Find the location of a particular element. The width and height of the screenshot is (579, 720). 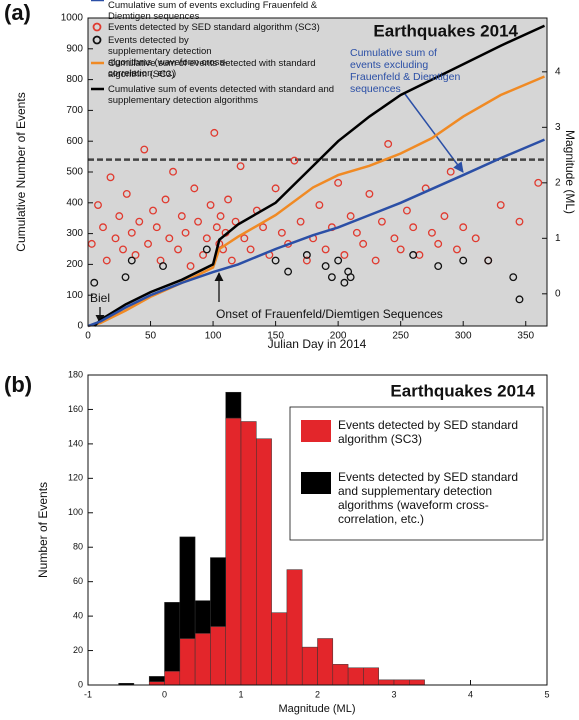

y-axis-label: Cumulative Number of Events is located at coordinates (21, 171).